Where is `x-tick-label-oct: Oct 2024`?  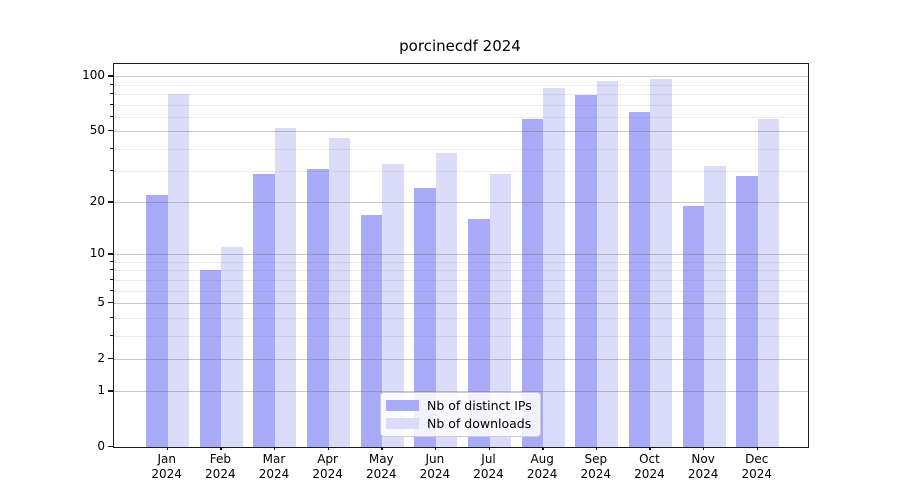
x-tick-label-oct: Oct 2024 is located at coordinates (649, 467).